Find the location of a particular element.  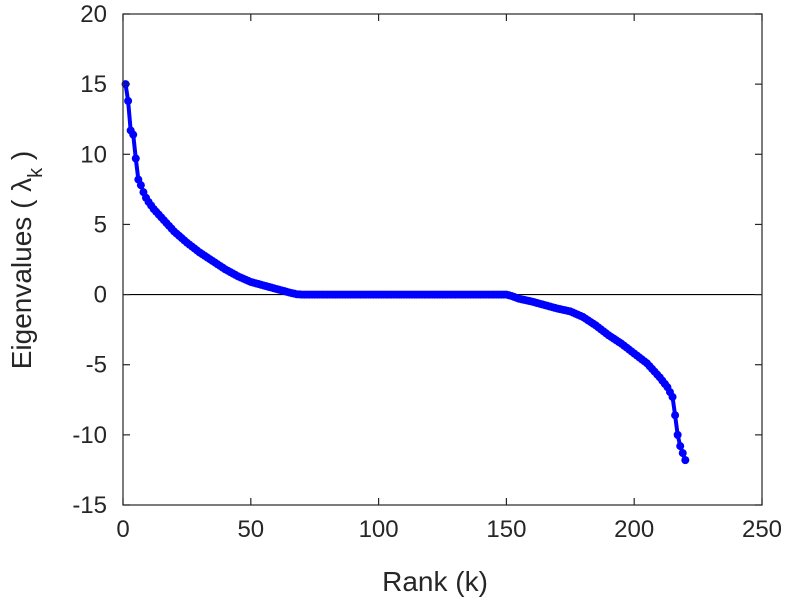

x-tick-label: 200 is located at coordinates (634, 529).